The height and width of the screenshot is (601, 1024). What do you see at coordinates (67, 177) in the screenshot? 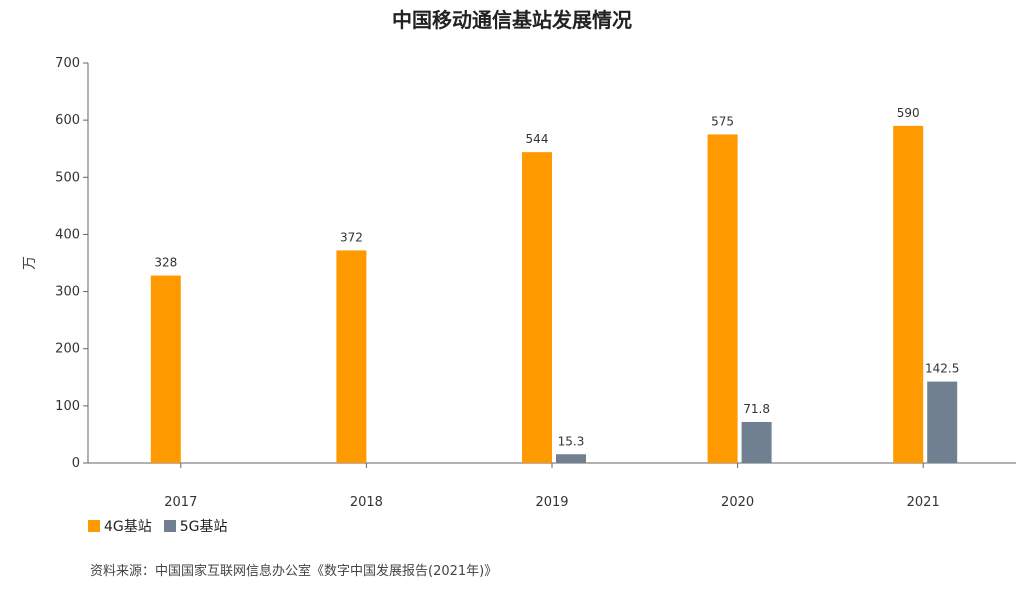
I see `y-tick-label: 500` at bounding box center [67, 177].